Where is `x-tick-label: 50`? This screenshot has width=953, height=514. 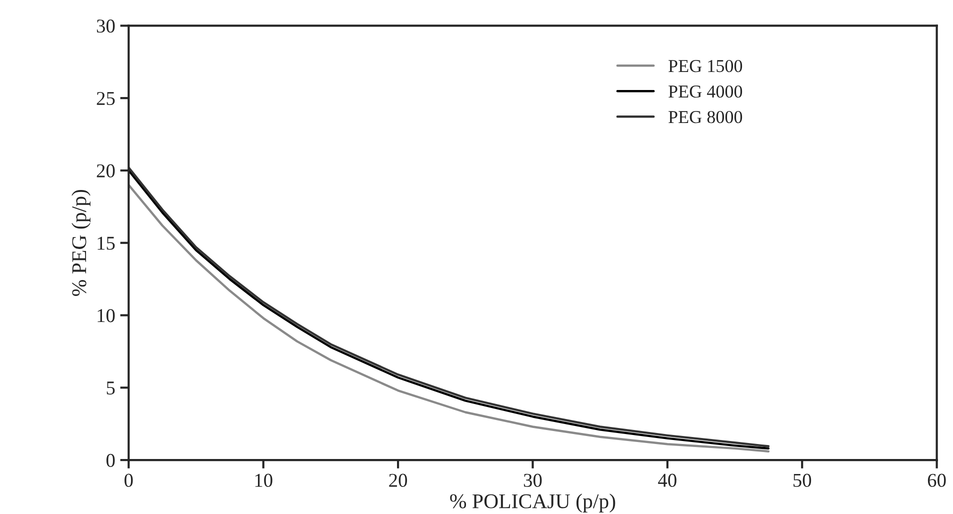
x-tick-label: 50 is located at coordinates (803, 480).